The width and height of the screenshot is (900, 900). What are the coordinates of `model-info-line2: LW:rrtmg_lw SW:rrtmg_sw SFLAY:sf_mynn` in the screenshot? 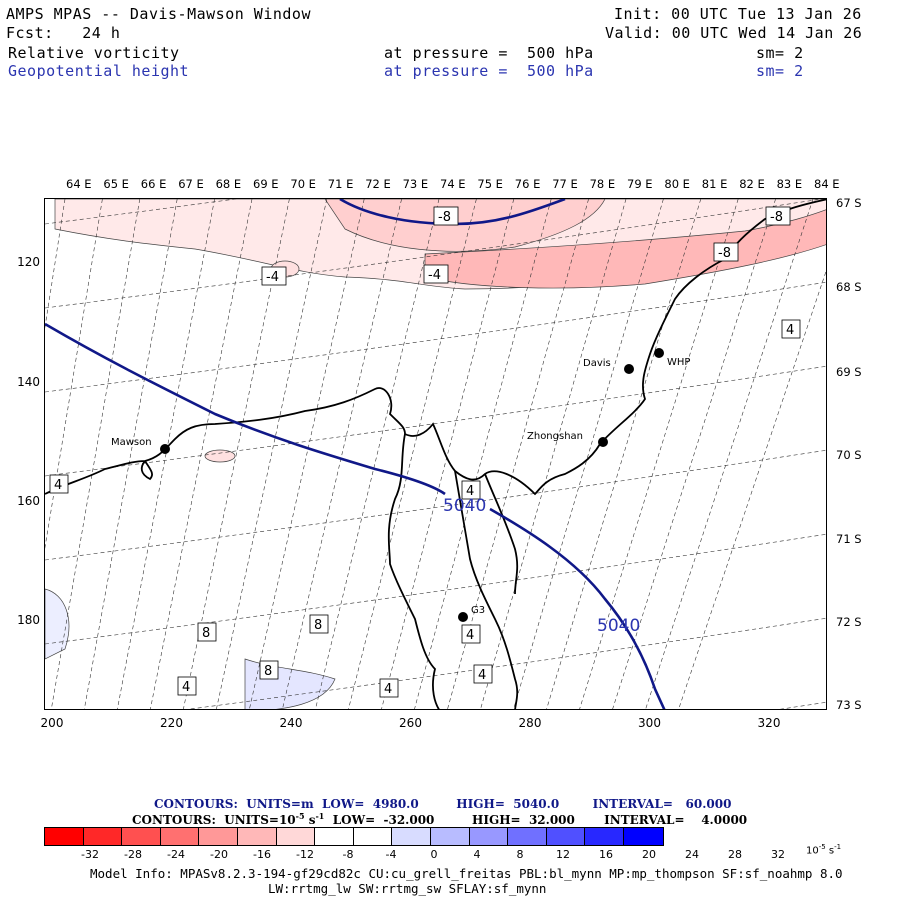 It's located at (407, 888).